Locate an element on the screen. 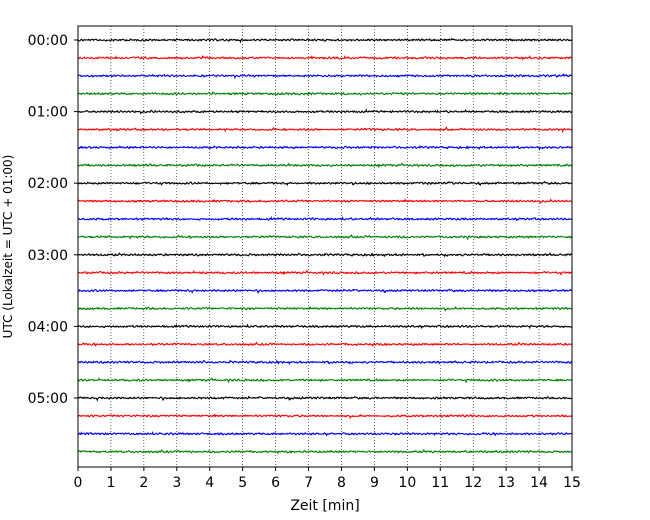 The width and height of the screenshot is (650, 520). y-tick-label: 05:00 is located at coordinates (48, 399).